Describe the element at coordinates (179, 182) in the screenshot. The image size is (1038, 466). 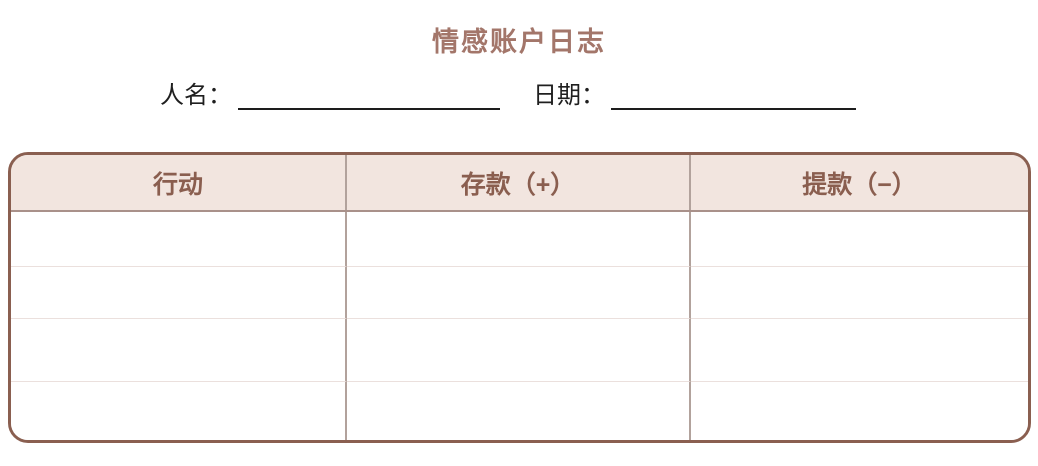
I see `column-header-action: 行动` at that location.